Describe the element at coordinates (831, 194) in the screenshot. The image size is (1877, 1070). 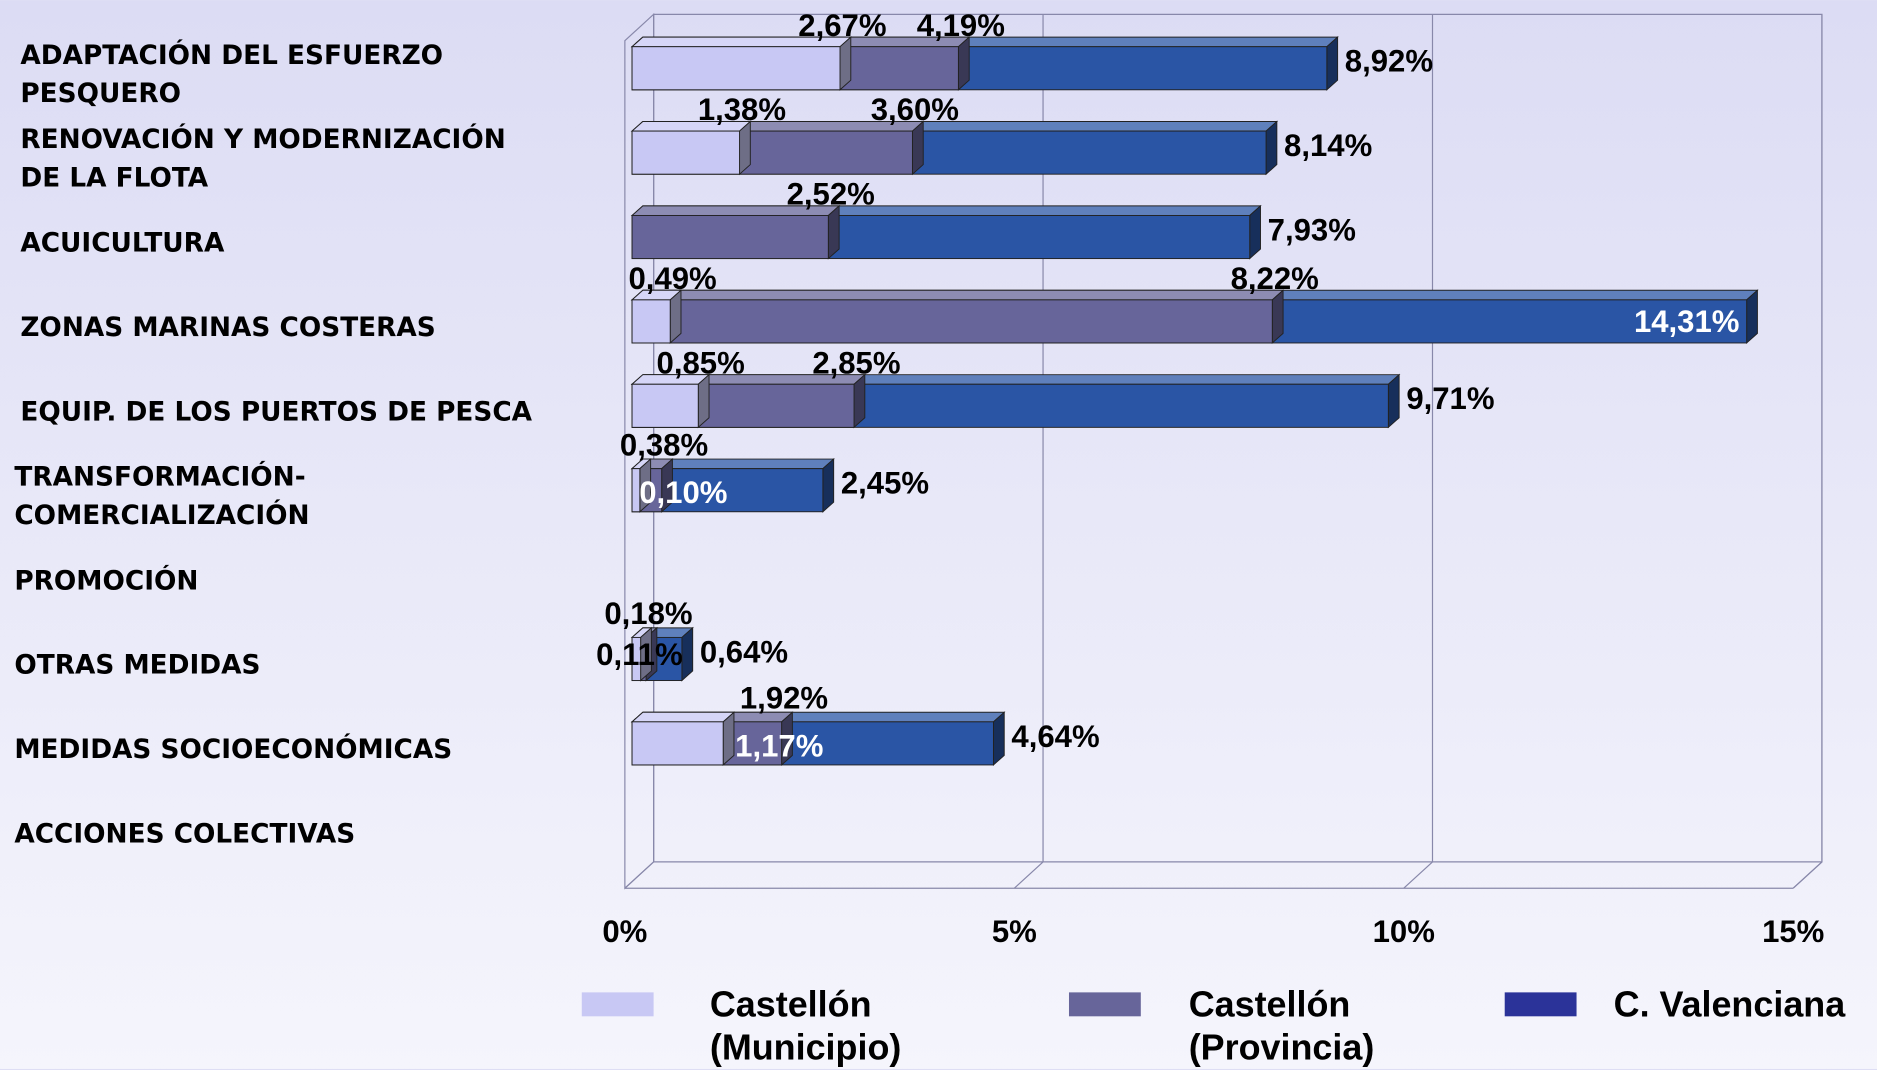
I see `value-label: 2,52%` at that location.